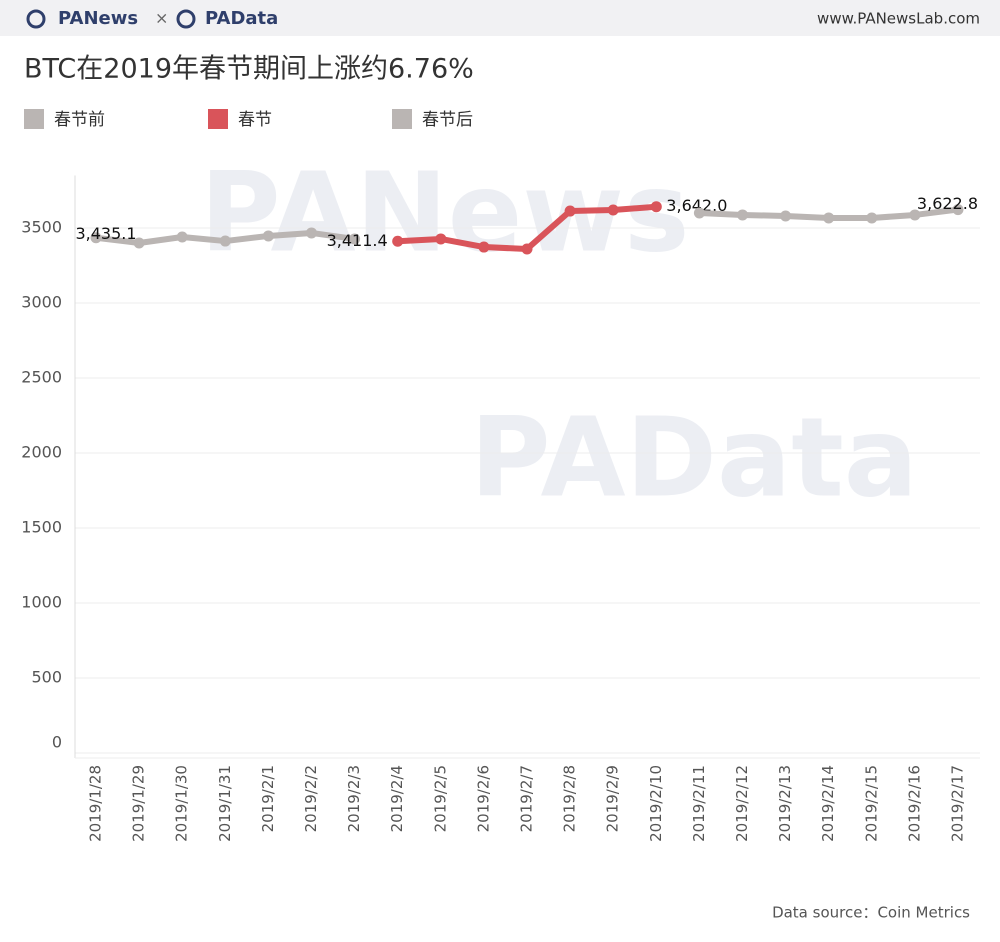 Image resolution: width=1000 pixels, height=942 pixels. Describe the element at coordinates (871, 913) in the screenshot. I see `source: Data source：Coin Metrics` at that location.